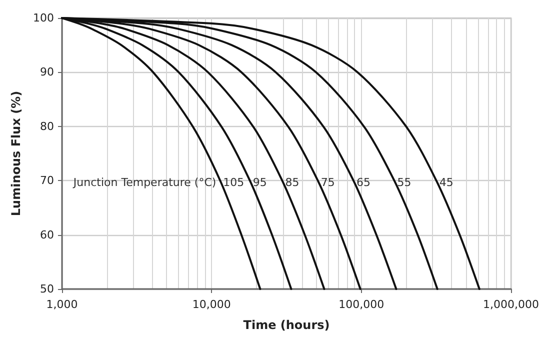 Image resolution: width=556 pixels, height=340 pixels. What do you see at coordinates (361, 304) in the screenshot?
I see `x-tick-label: 100,000` at bounding box center [361, 304].